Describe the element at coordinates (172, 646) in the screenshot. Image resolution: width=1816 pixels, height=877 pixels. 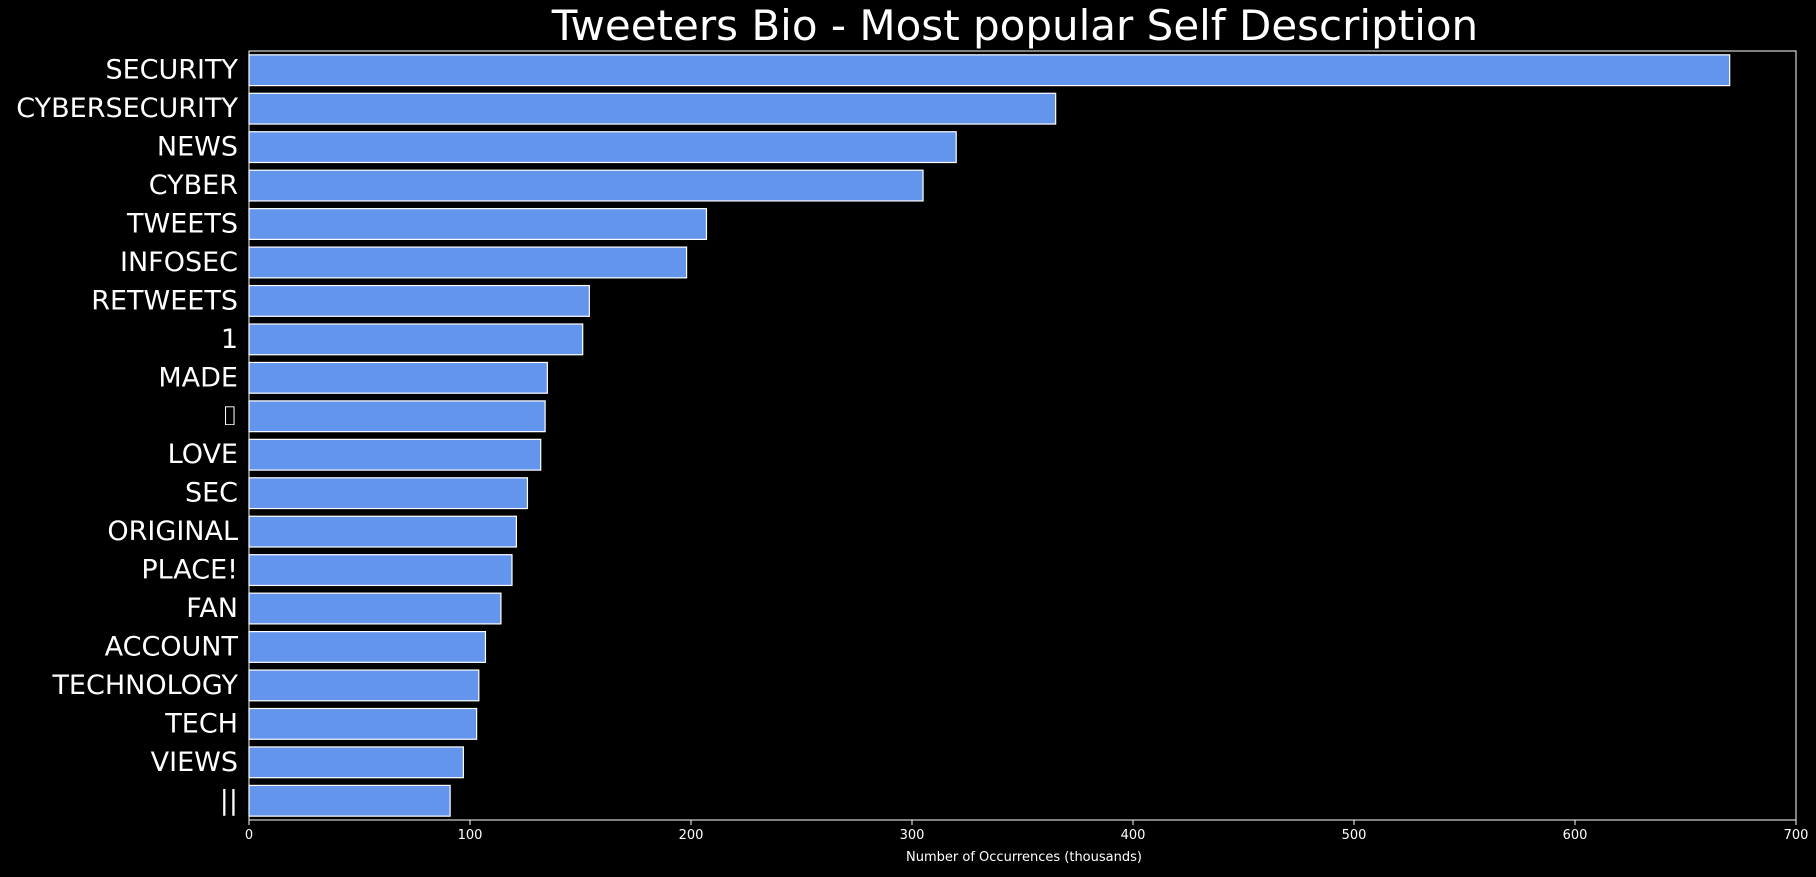
I see `y-tick-label: ACCOUNT` at that location.